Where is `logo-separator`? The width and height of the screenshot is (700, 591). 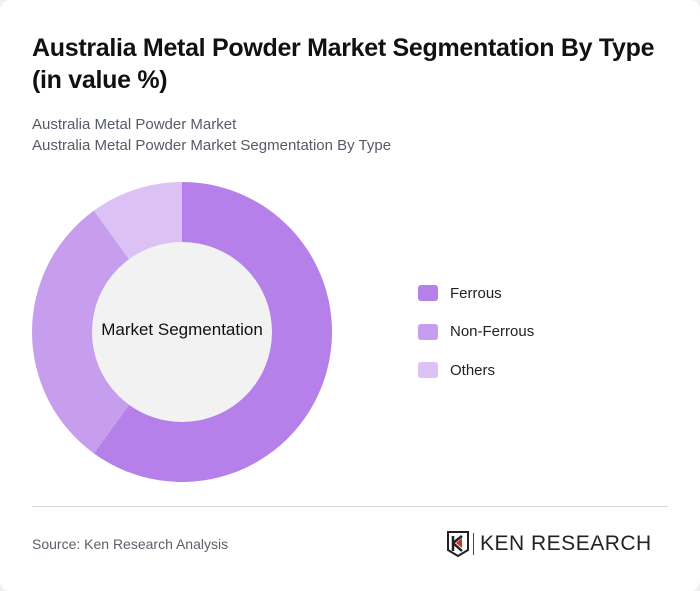
logo-separator is located at coordinates (473, 544).